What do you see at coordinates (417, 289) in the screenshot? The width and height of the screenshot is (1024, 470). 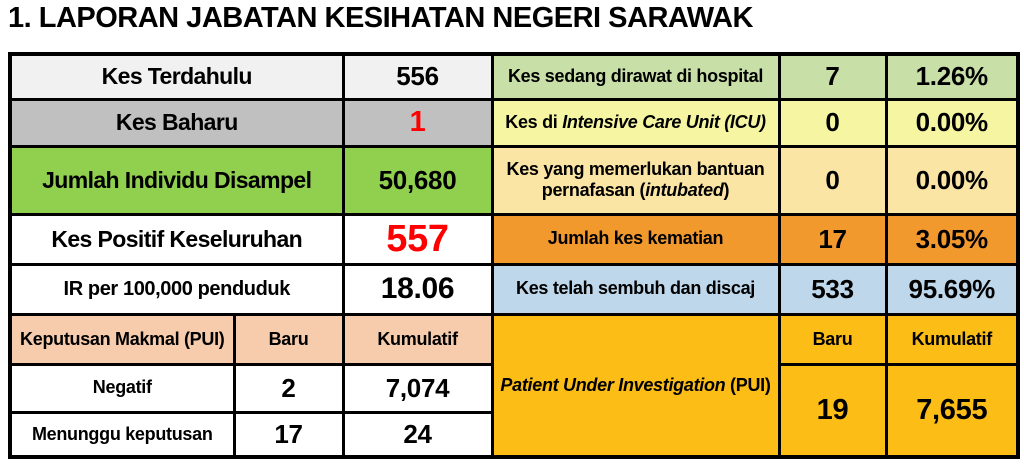 I see `ir-value: 18.06` at bounding box center [417, 289].